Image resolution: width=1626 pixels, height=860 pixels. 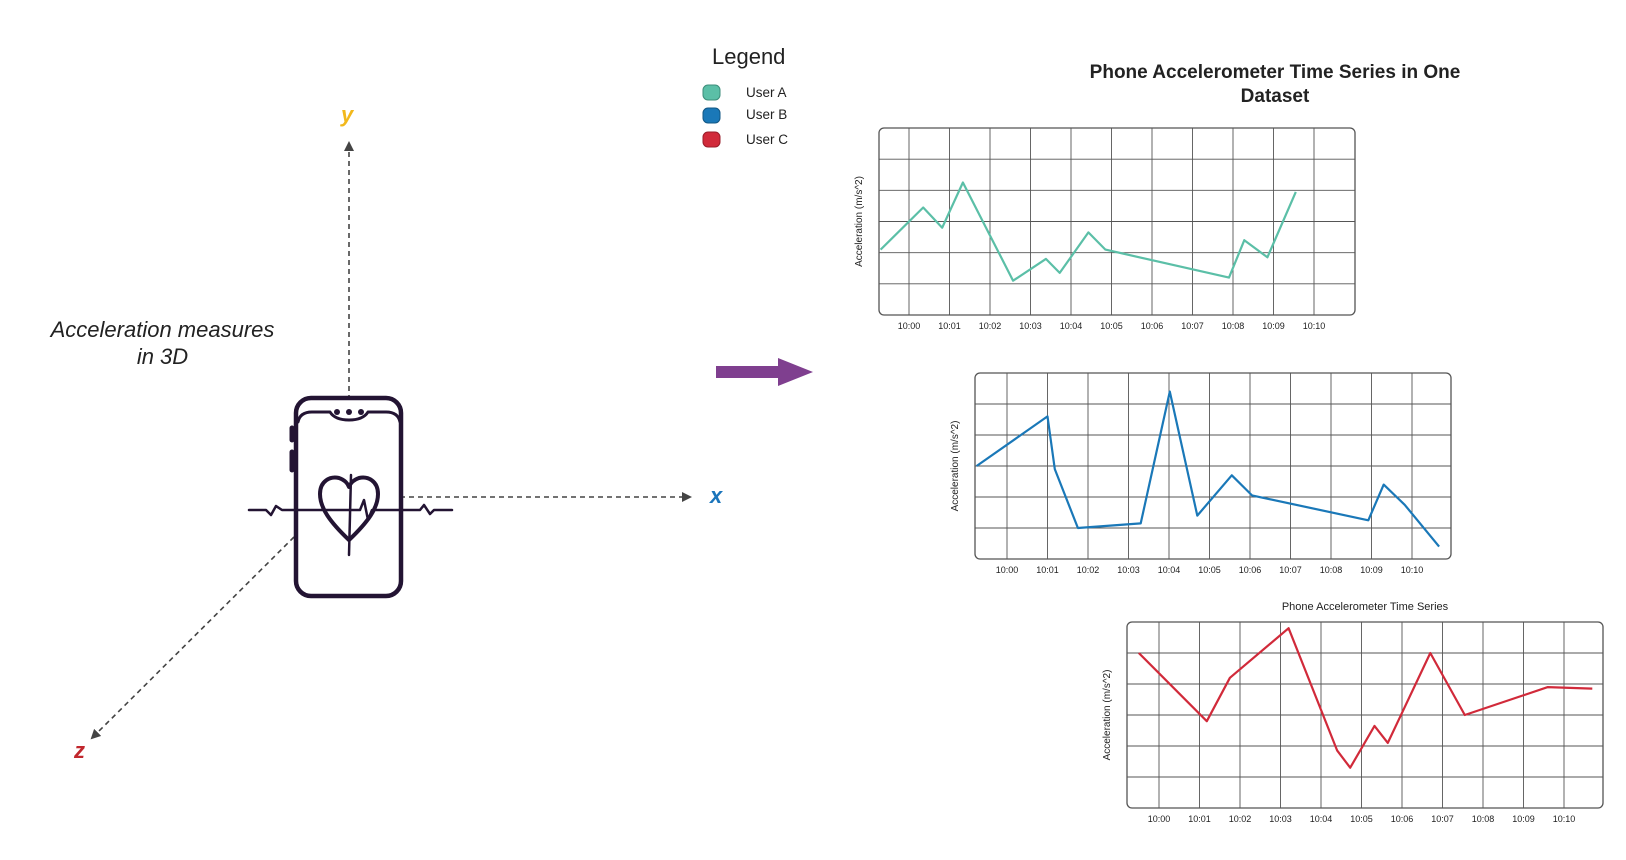 I want to click on legend-swatches, so click(x=711, y=116).